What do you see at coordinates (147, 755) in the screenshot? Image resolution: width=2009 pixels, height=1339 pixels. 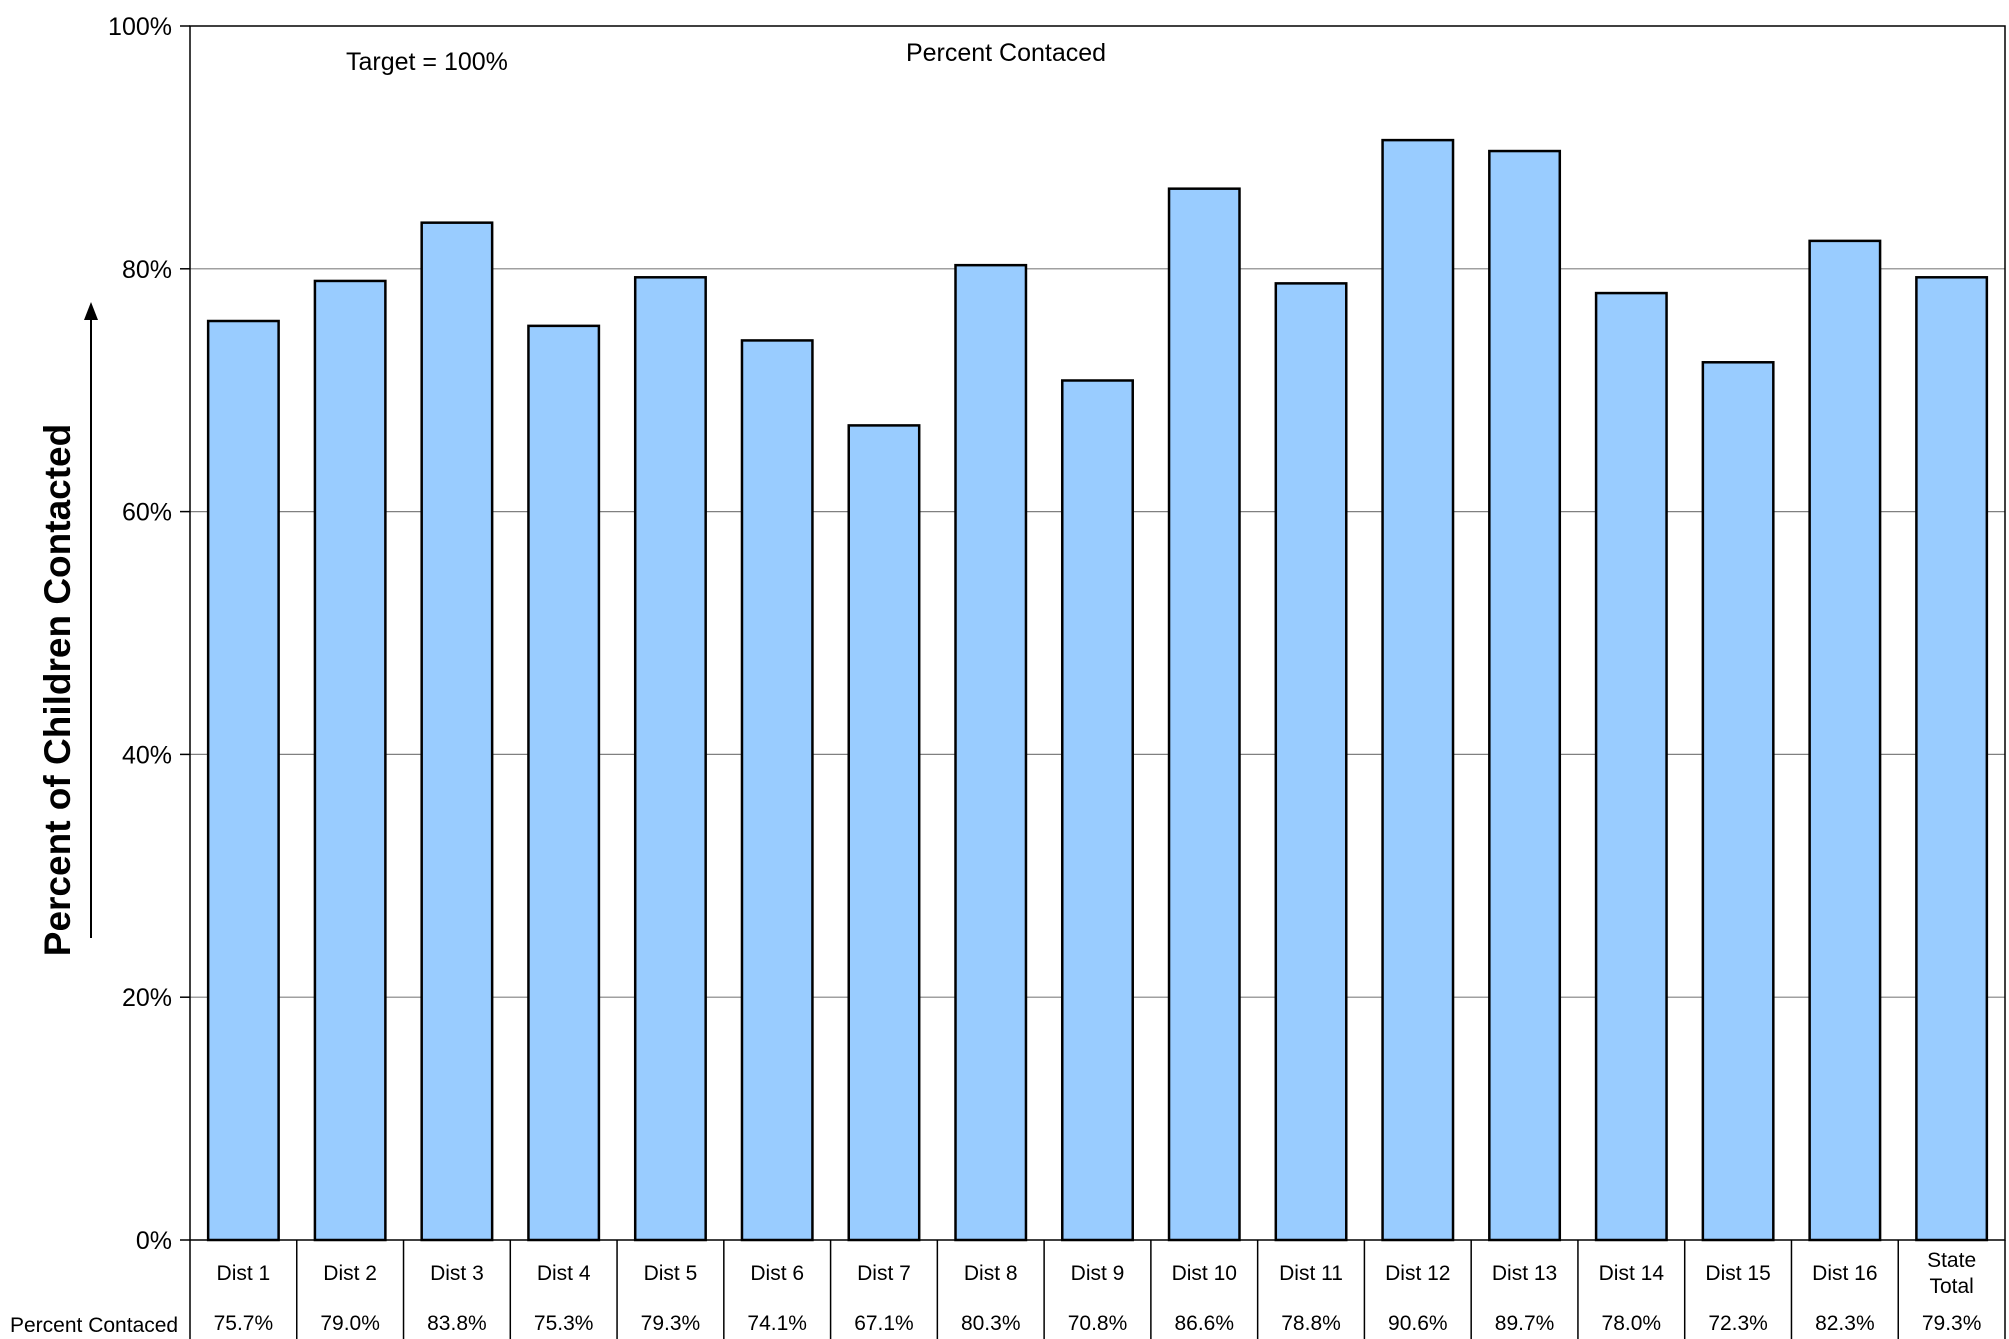 I see `y-tick-label: 40%` at bounding box center [147, 755].